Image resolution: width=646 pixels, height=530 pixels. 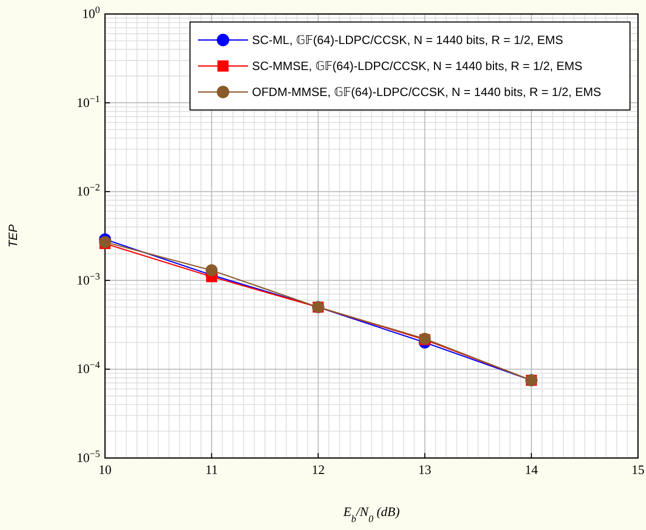 I want to click on legend-label: OFDM-MMSE, 𝔾𝔽(64)-LDPC/CCSK, N = 1440 bits, R = 1/2, EMS, so click(x=427, y=92).